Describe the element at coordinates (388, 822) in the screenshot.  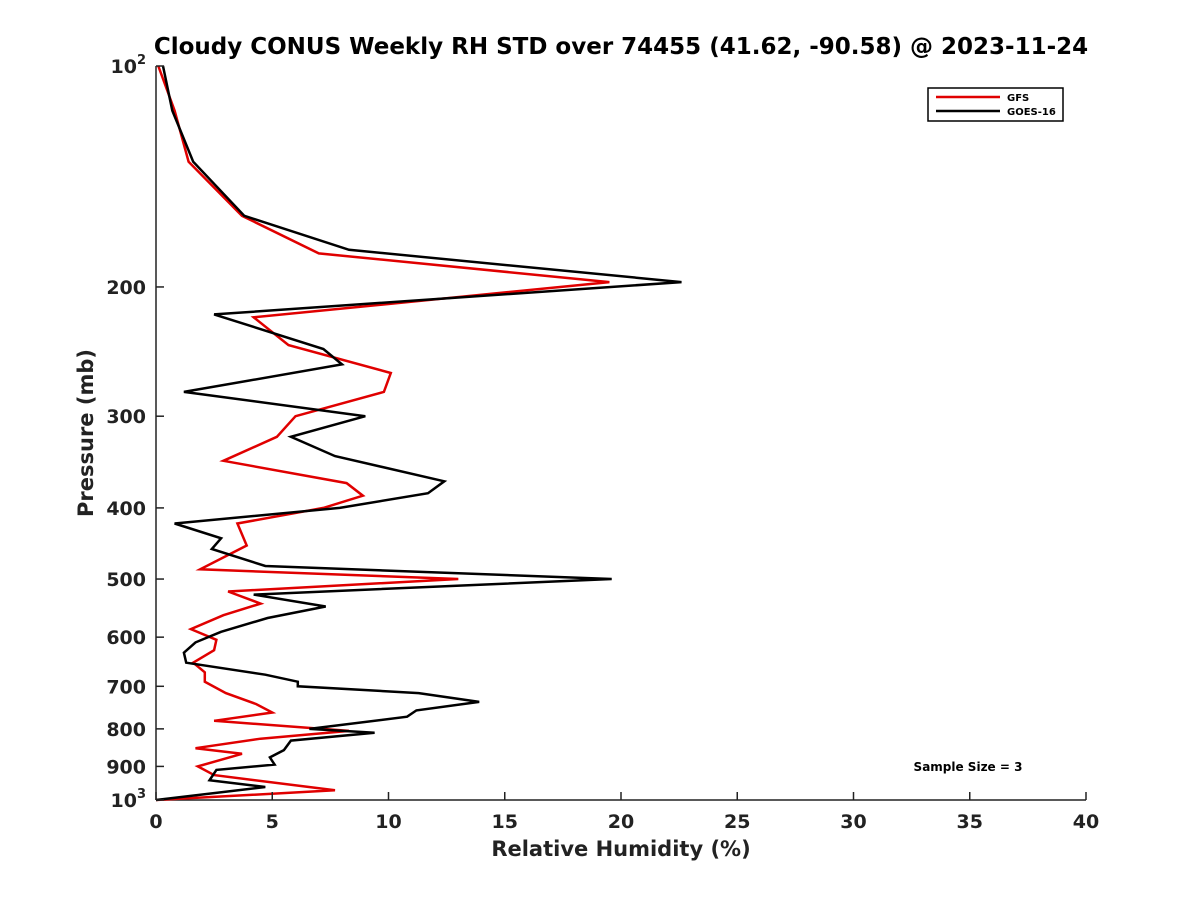
I see `x-tick-label: 10` at that location.